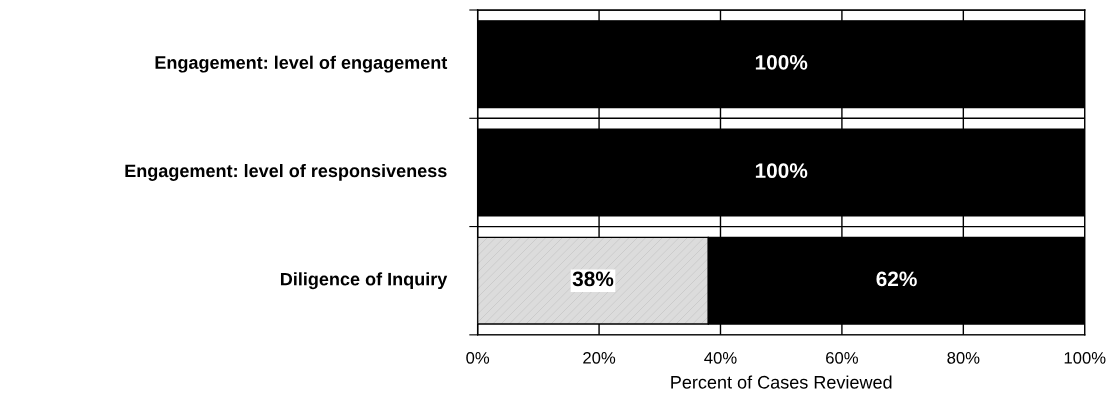 The height and width of the screenshot is (417, 1116). What do you see at coordinates (781, 382) in the screenshot?
I see `x-axis-title: Percent of Cases Reviewed` at bounding box center [781, 382].